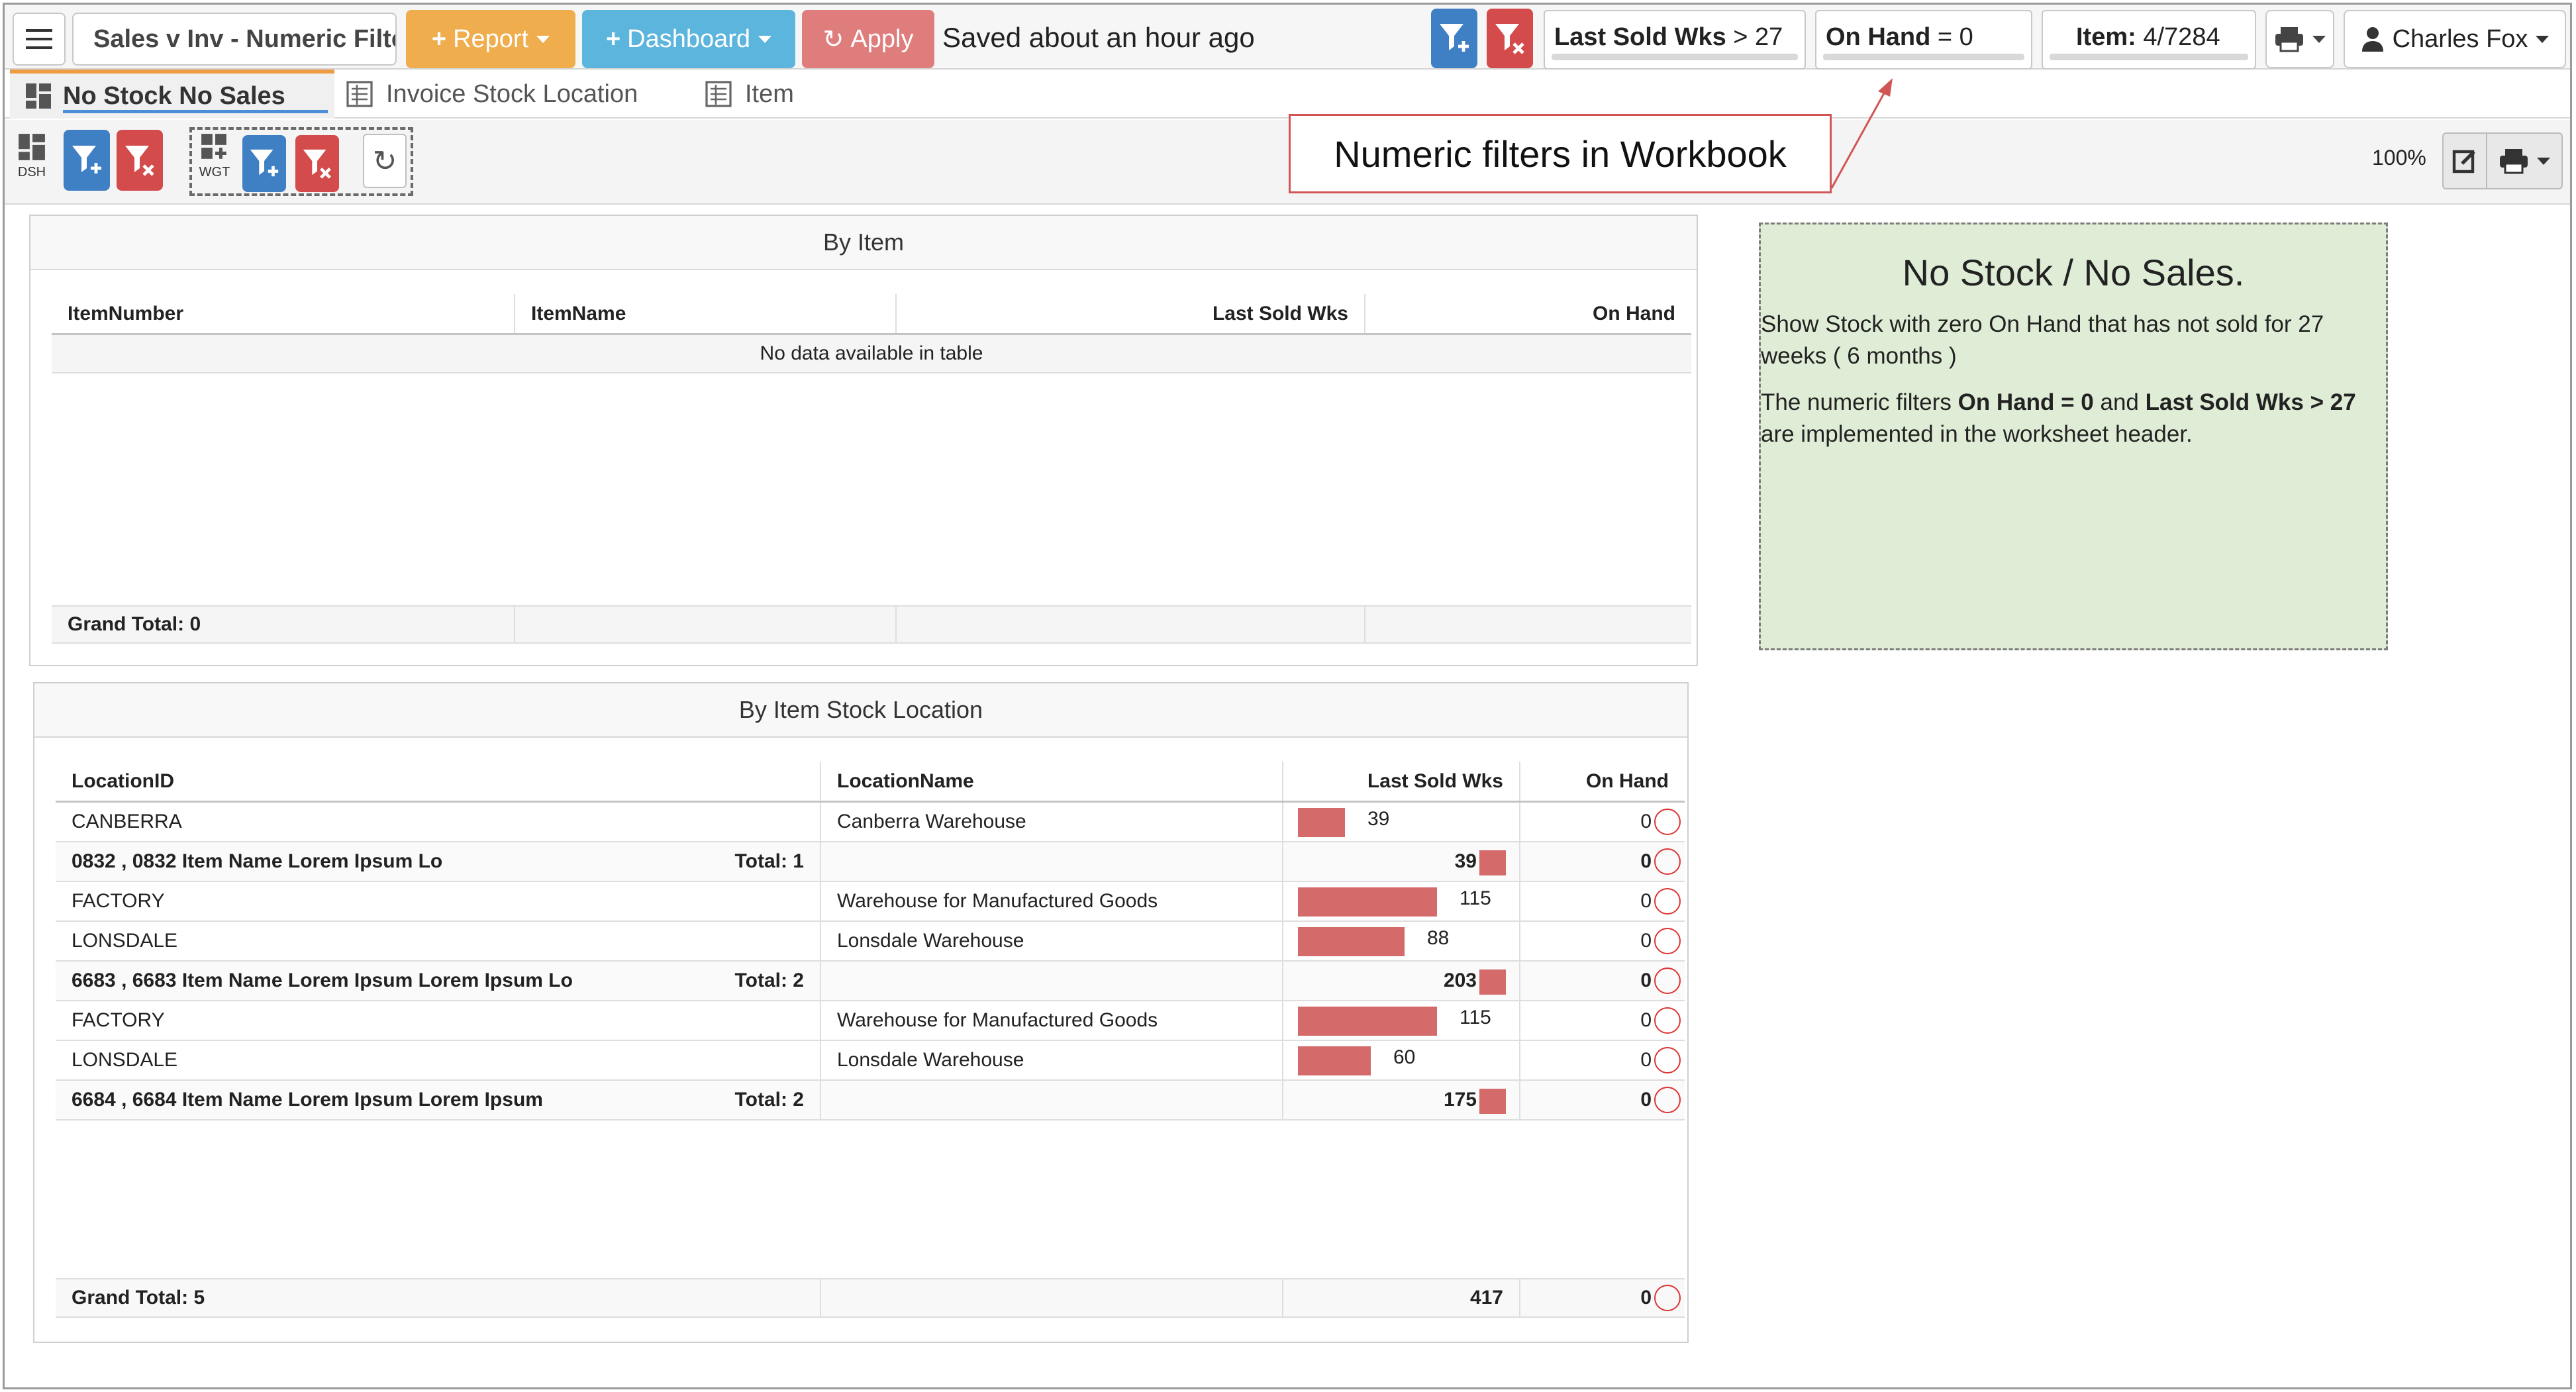  Describe the element at coordinates (871, 353) in the screenshot. I see `empty-message: No data available in table` at that location.